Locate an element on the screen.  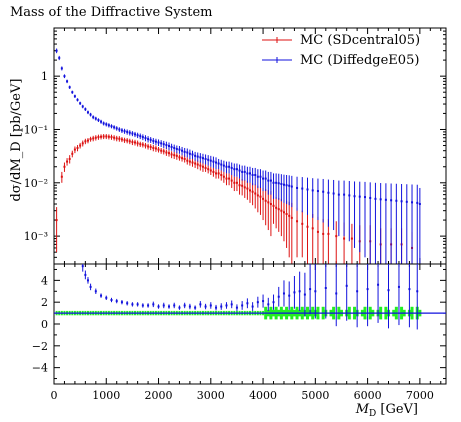
ratio-series-diffedgee05 is located at coordinates (250, 297).